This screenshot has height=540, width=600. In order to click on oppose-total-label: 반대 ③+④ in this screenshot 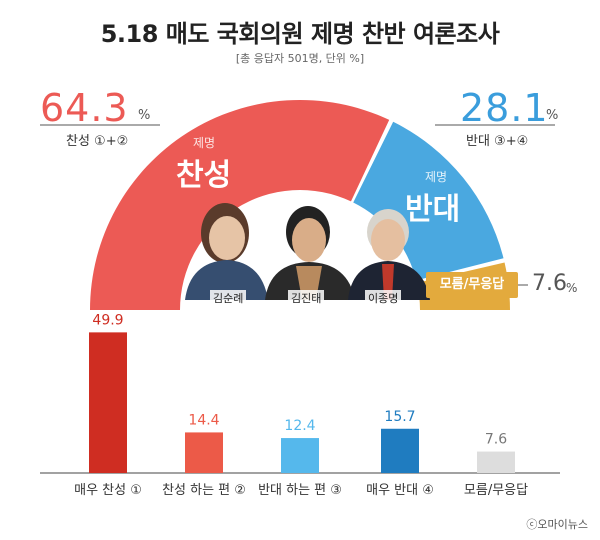, I will do `click(497, 141)`.